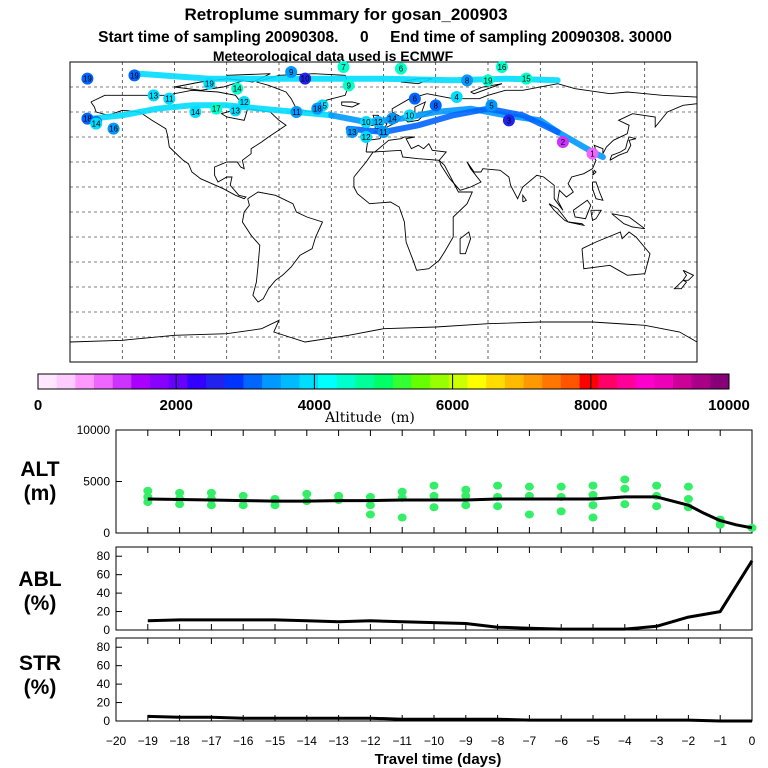 The width and height of the screenshot is (768, 768). Describe the element at coordinates (450, 512) in the screenshot. I see `alt-series-line` at that location.